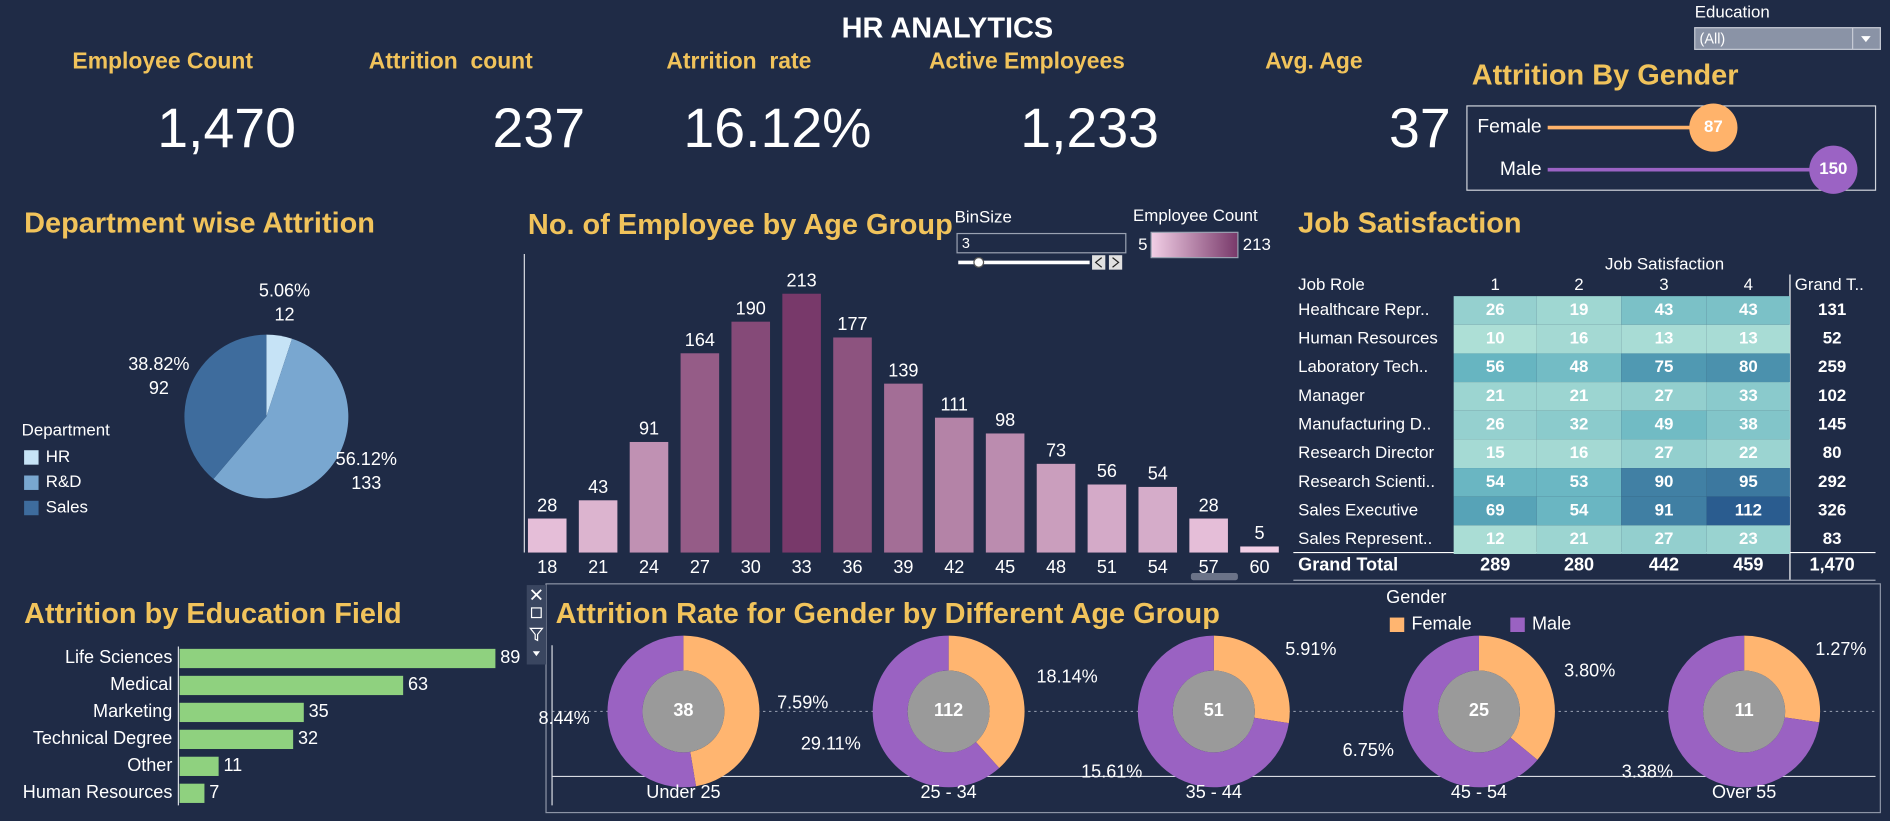  Describe the element at coordinates (1365, 538) in the screenshot. I see `row-label: Sales Represent..` at that location.